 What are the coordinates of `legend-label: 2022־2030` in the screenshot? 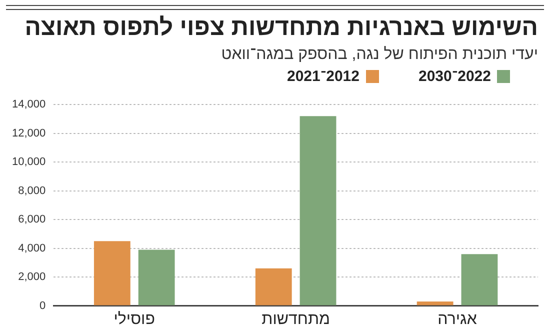 It's located at (454, 76).